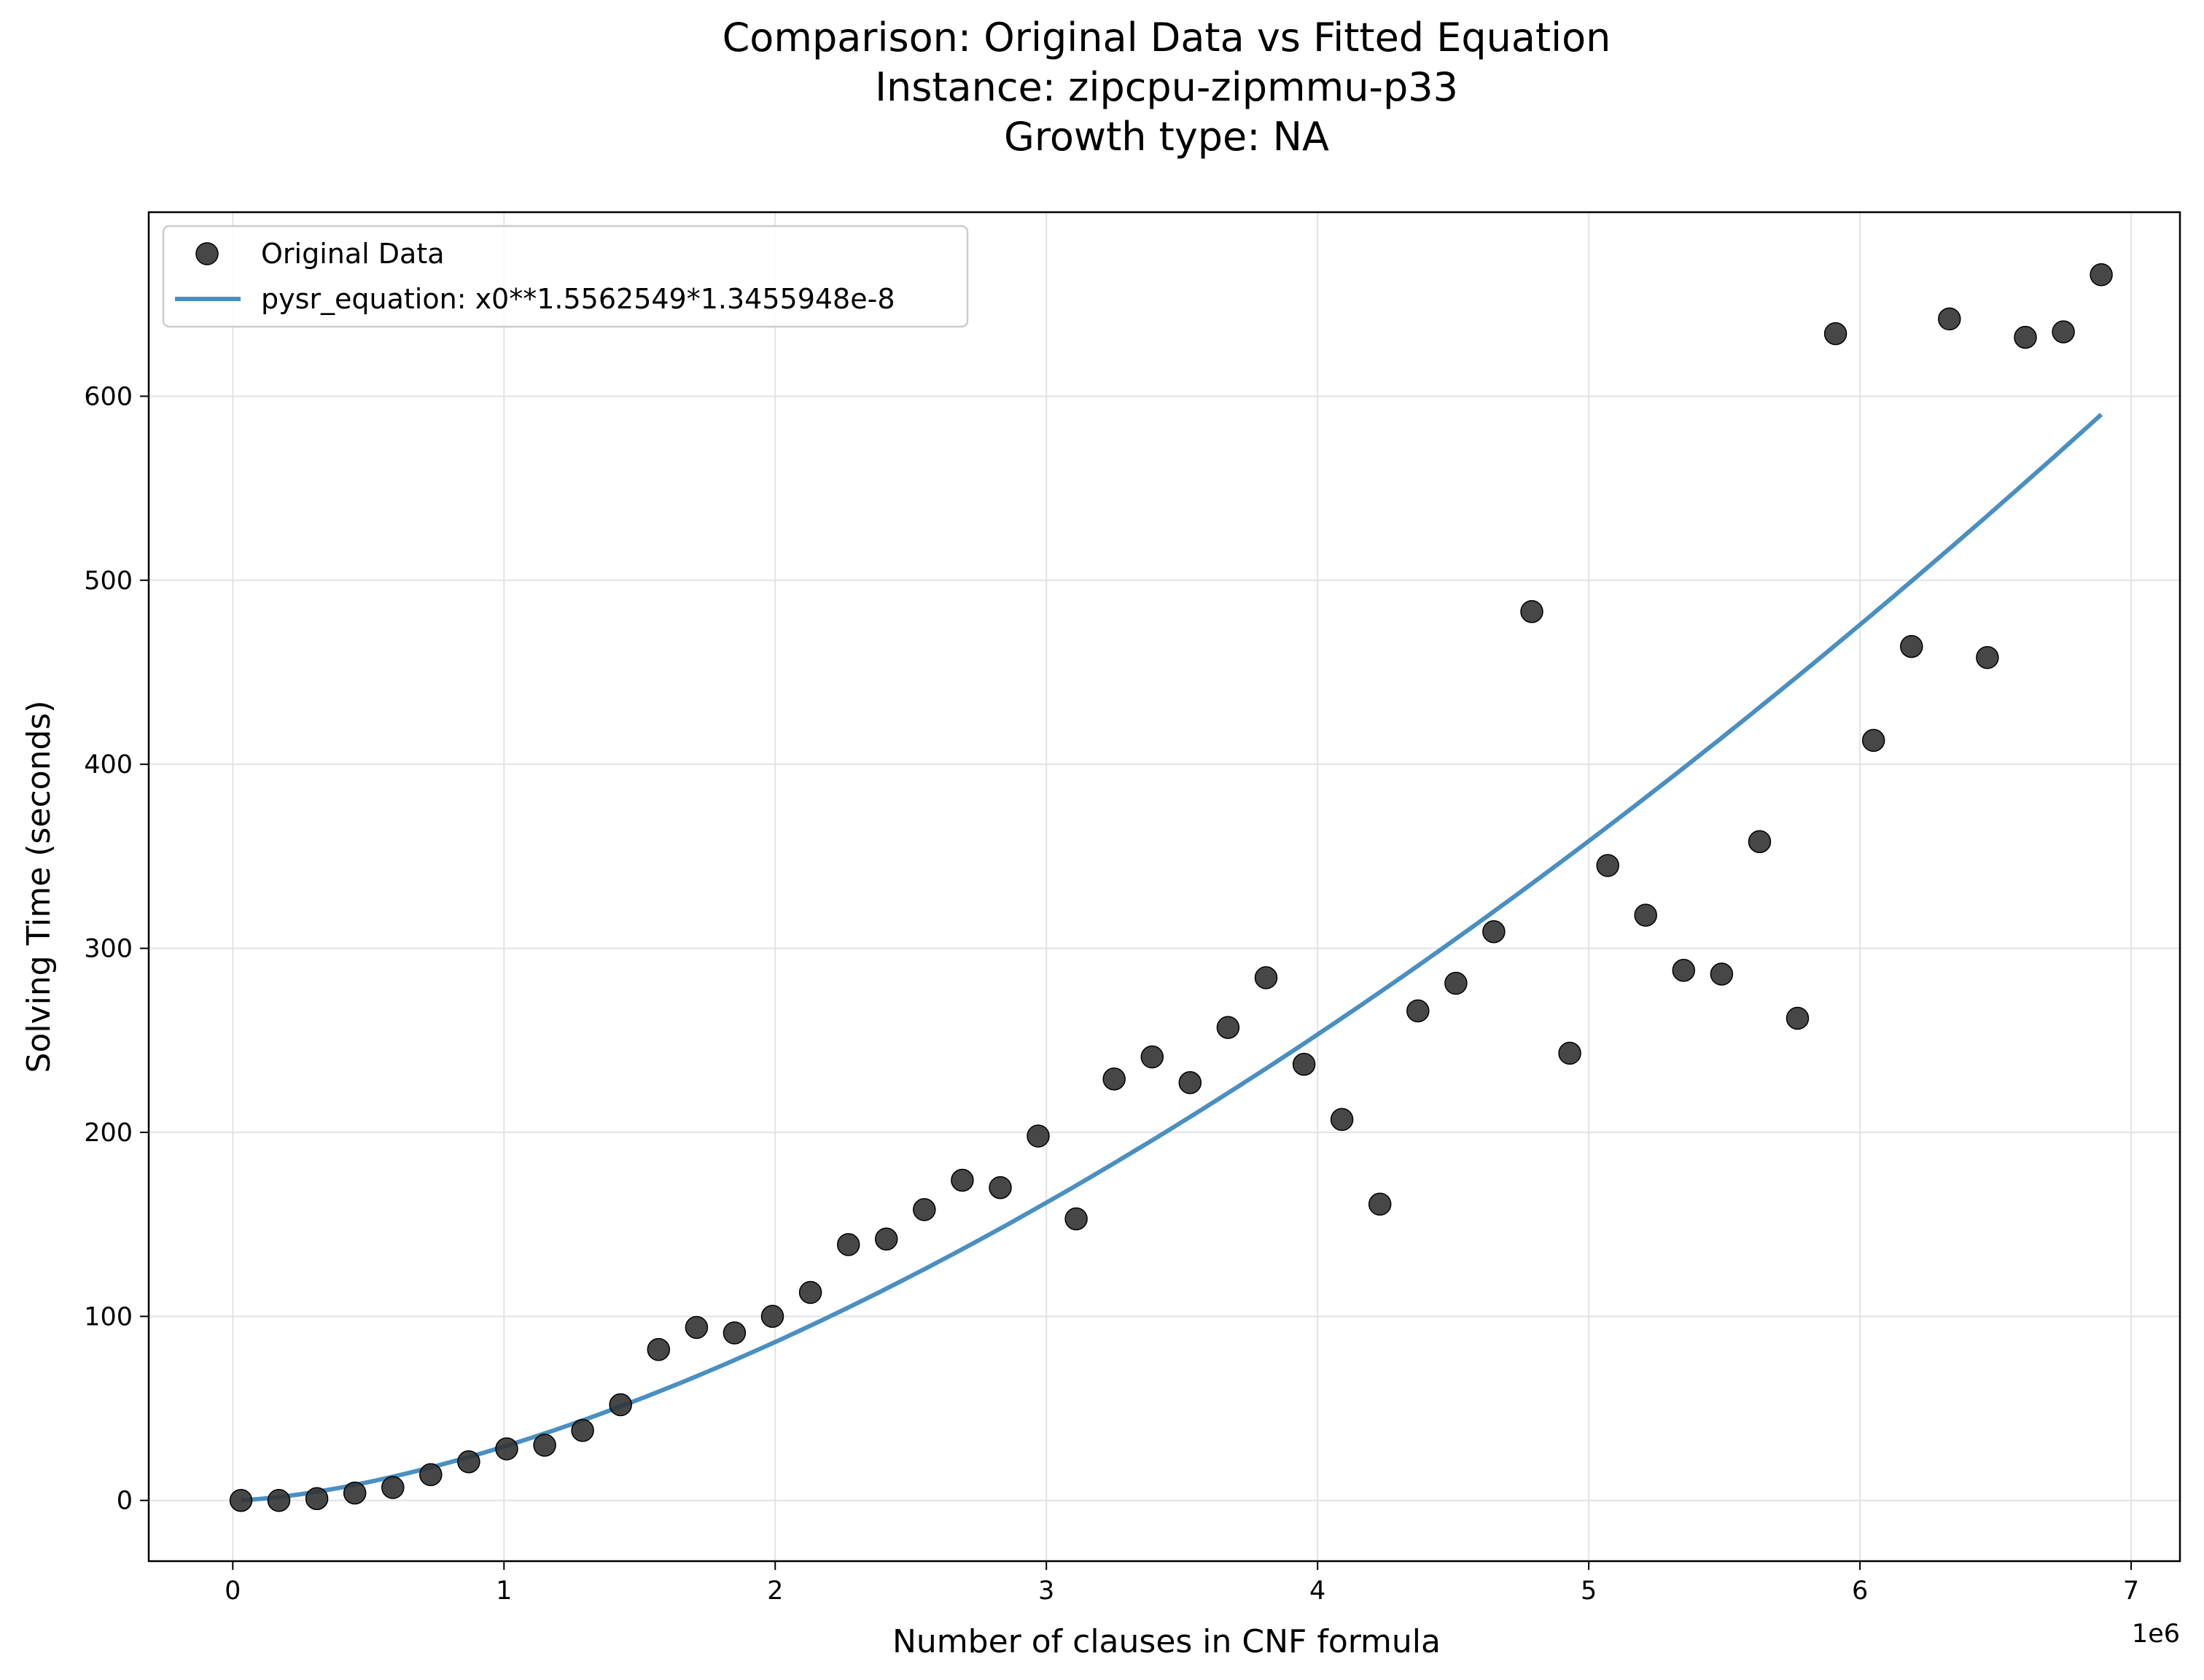 The width and height of the screenshot is (2204, 1680). What do you see at coordinates (108, 764) in the screenshot?
I see `y-tick-label: 400` at bounding box center [108, 764].